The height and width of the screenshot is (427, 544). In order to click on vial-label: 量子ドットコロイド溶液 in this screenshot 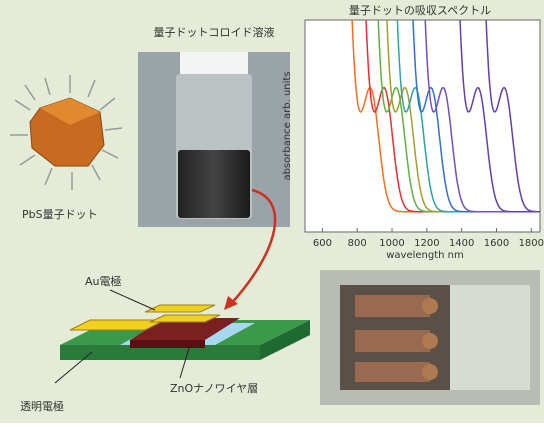, I will do `click(214, 32)`.